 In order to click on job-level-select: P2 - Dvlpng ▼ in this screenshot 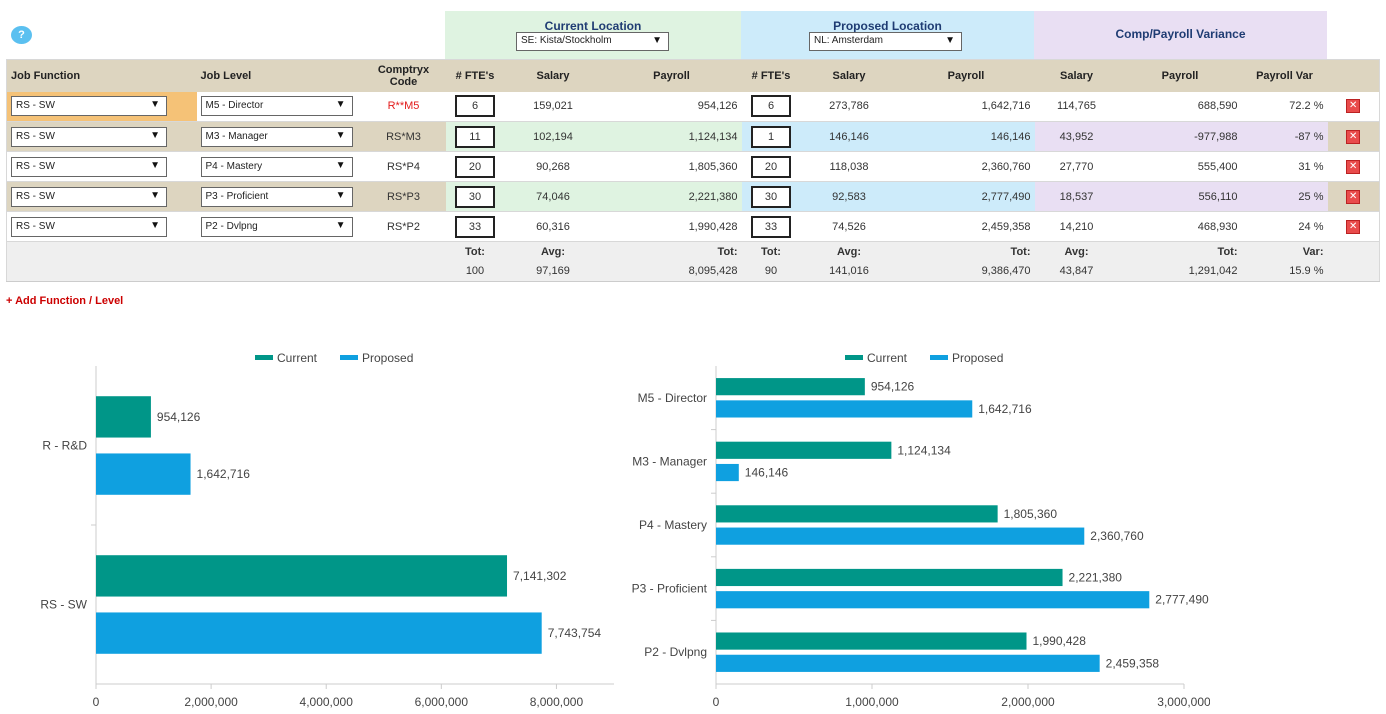, I will do `click(276, 226)`.